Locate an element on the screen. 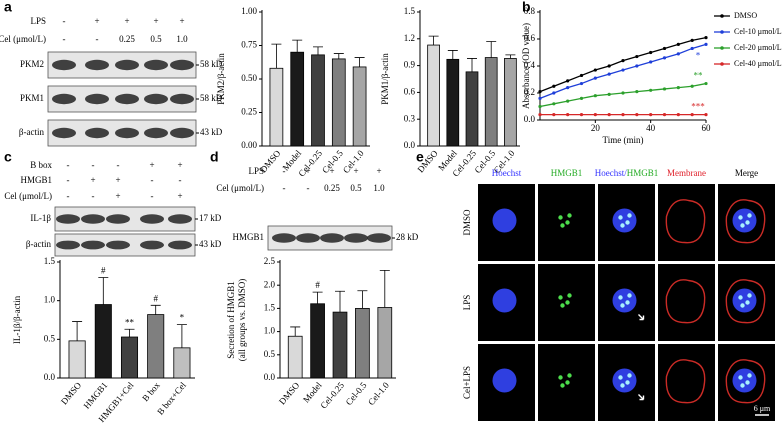 Image resolution: width=784 pixels, height=435 pixels. treatment-label: B box is located at coordinates (41, 165).